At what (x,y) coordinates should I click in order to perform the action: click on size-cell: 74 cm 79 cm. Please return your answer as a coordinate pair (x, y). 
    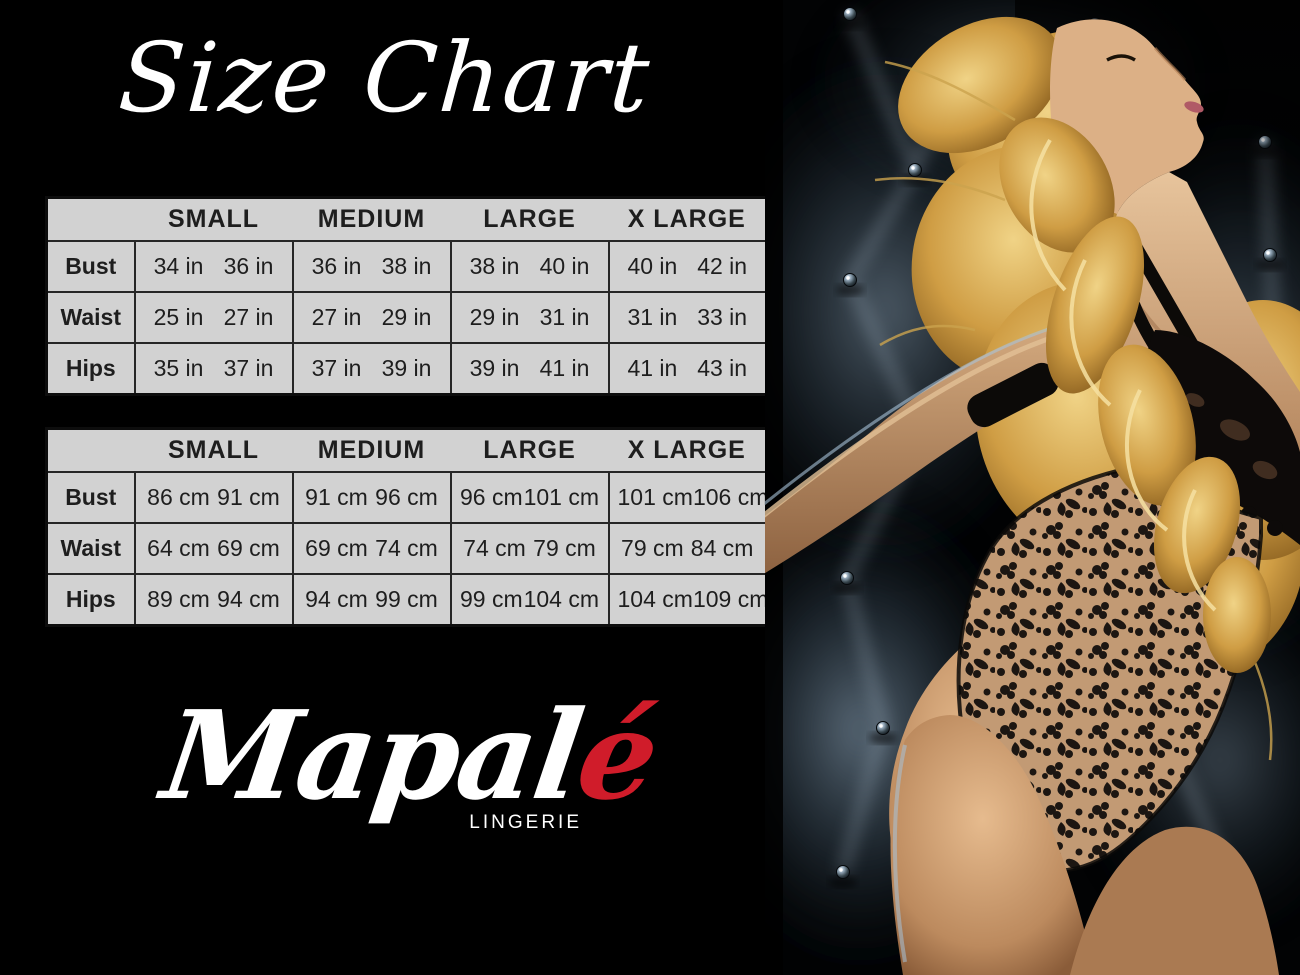
    Looking at the image, I should click on (529, 548).